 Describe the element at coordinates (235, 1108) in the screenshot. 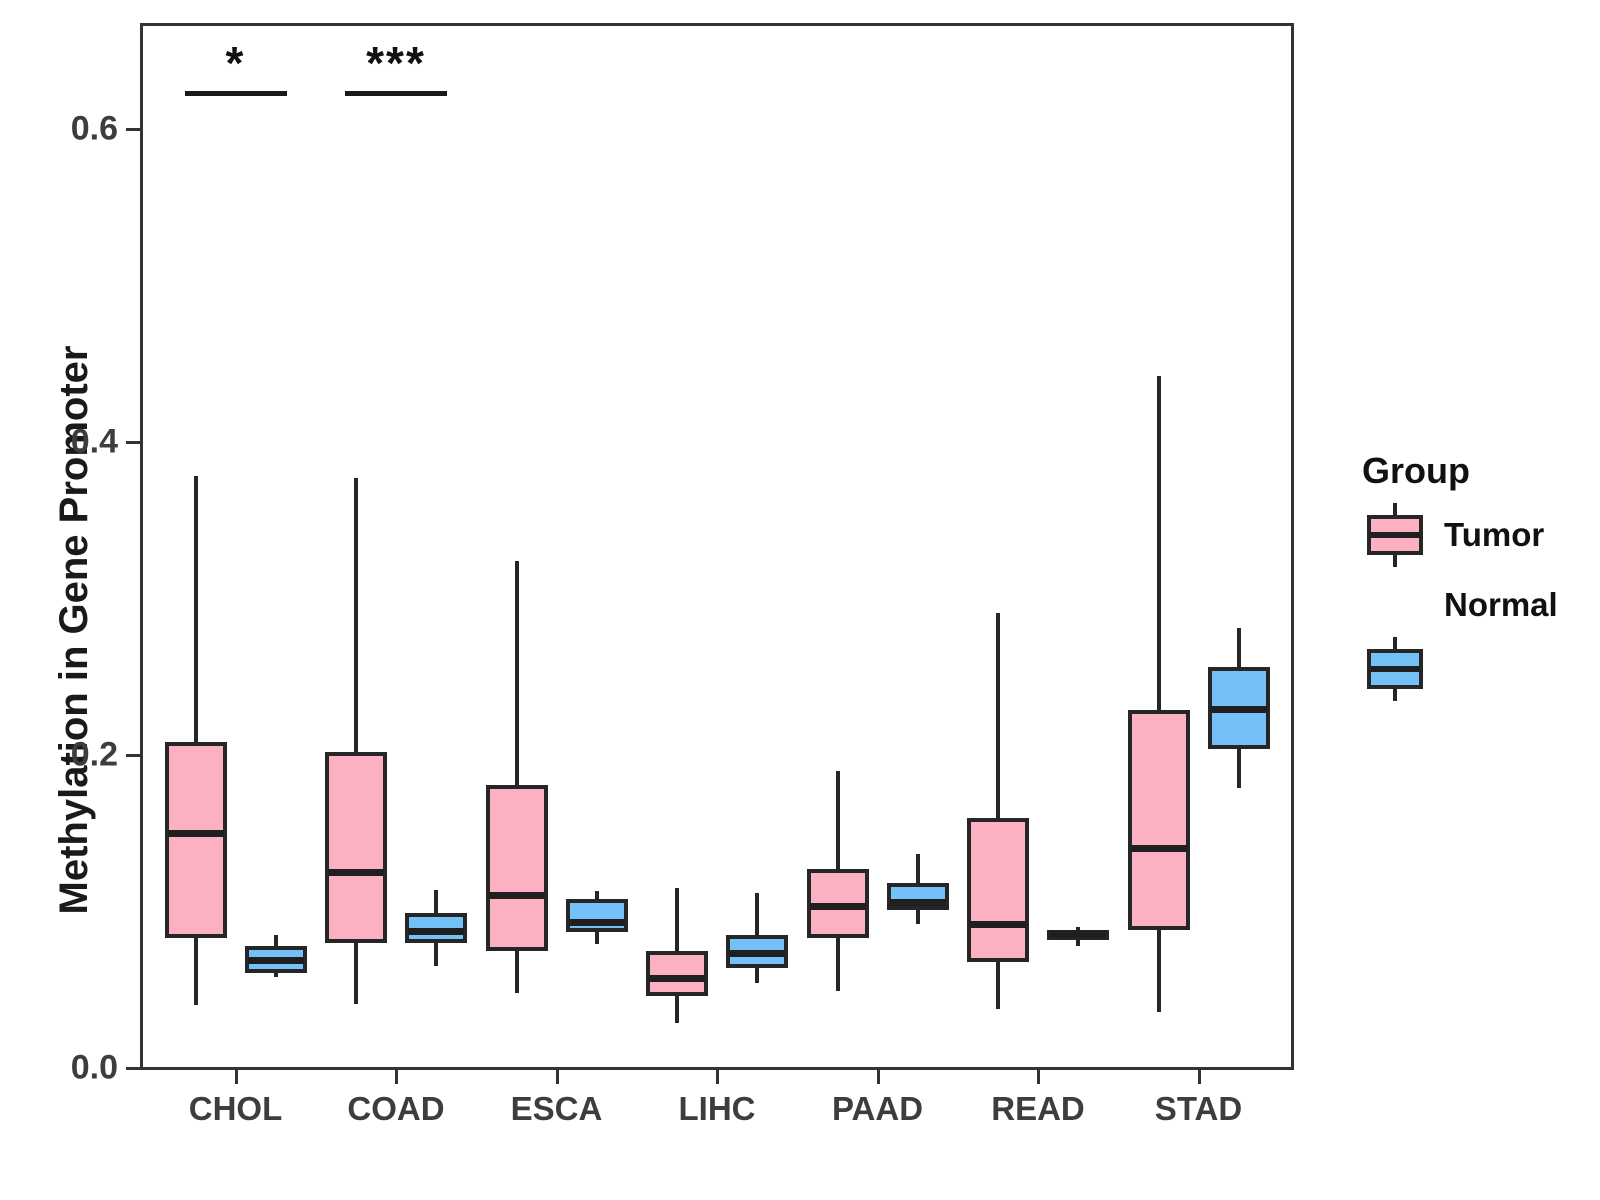

I see `x-tick-label: CHOL` at that location.